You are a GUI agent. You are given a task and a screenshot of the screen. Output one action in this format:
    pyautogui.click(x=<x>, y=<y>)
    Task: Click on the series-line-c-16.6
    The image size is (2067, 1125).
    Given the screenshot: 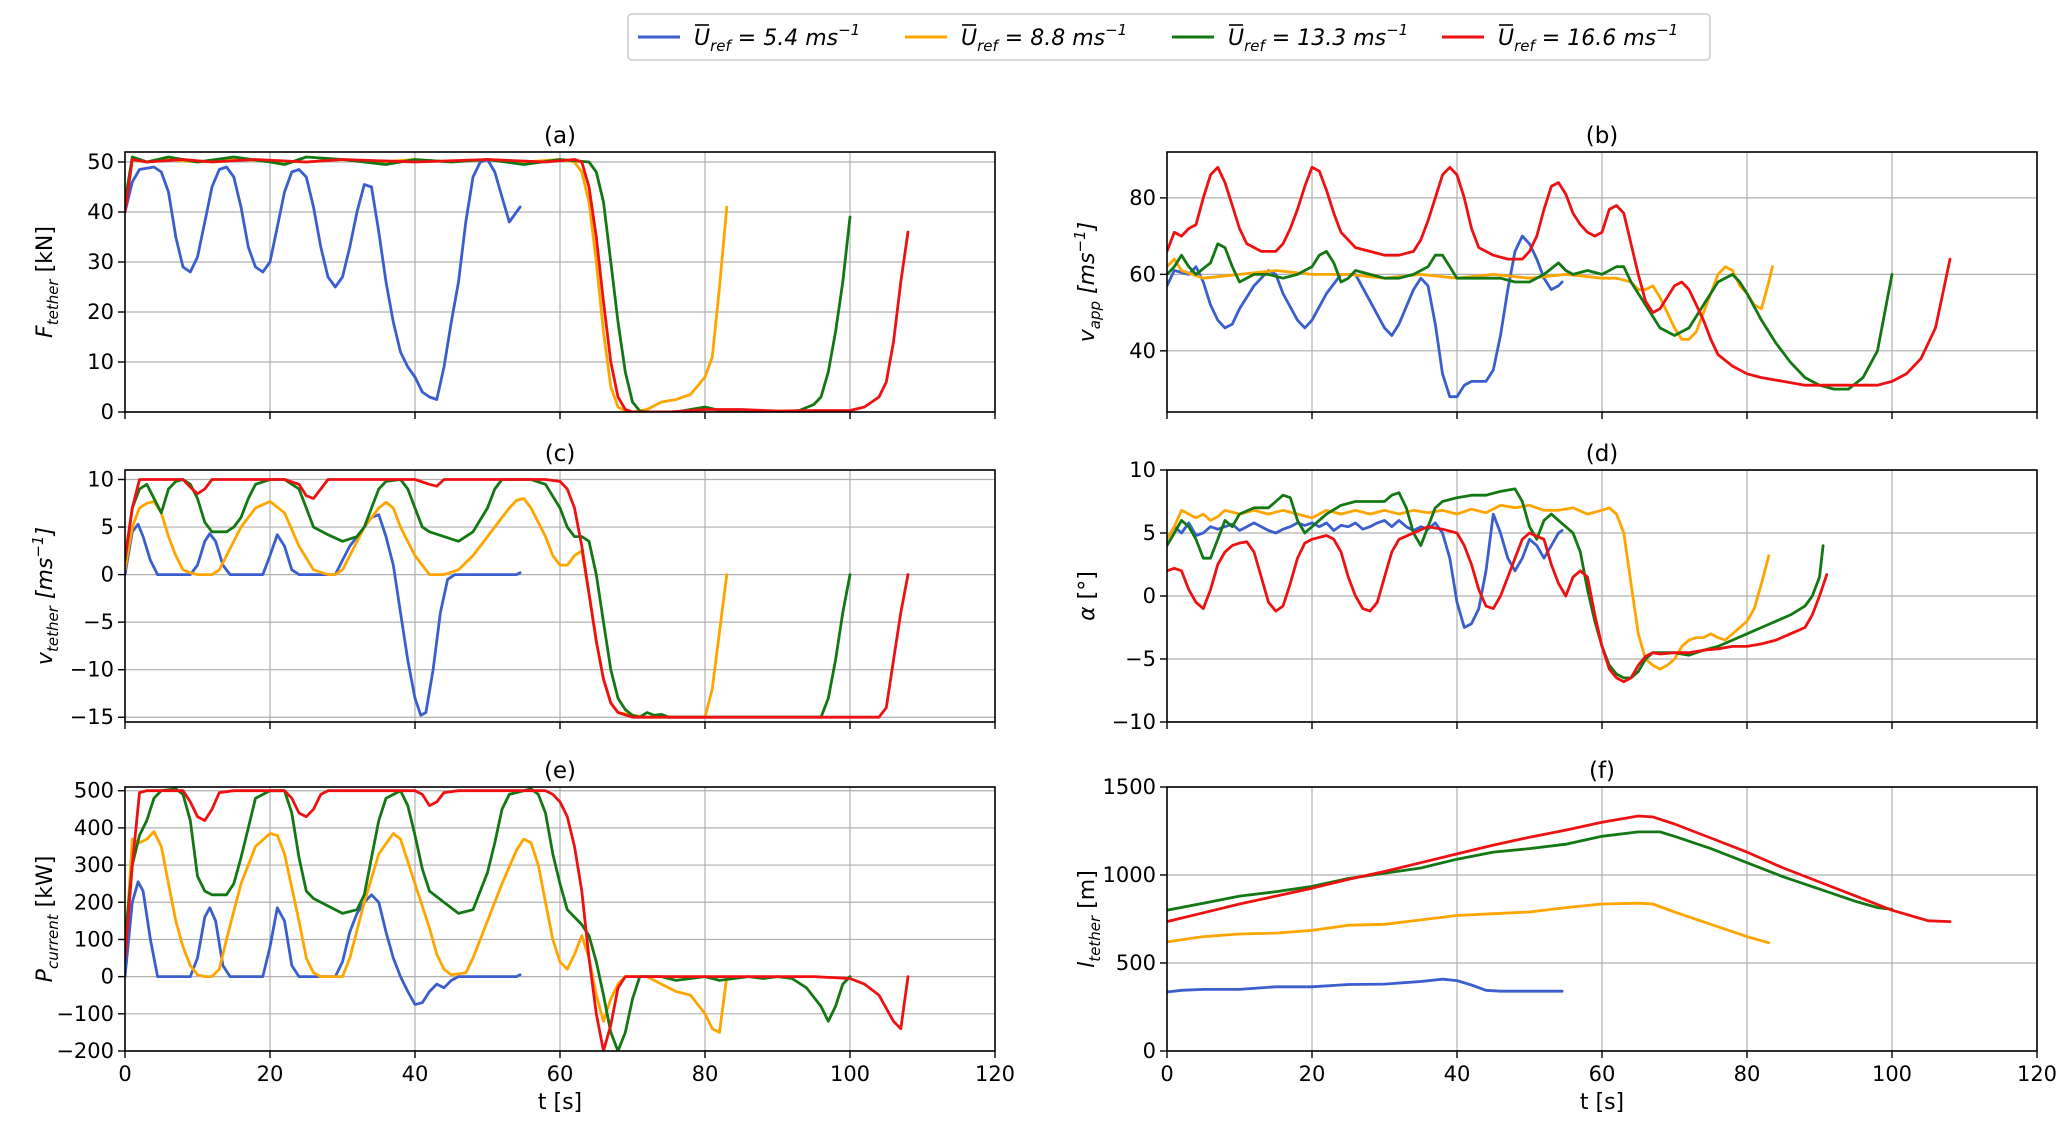 What is the action you would take?
    pyautogui.click(x=517, y=598)
    